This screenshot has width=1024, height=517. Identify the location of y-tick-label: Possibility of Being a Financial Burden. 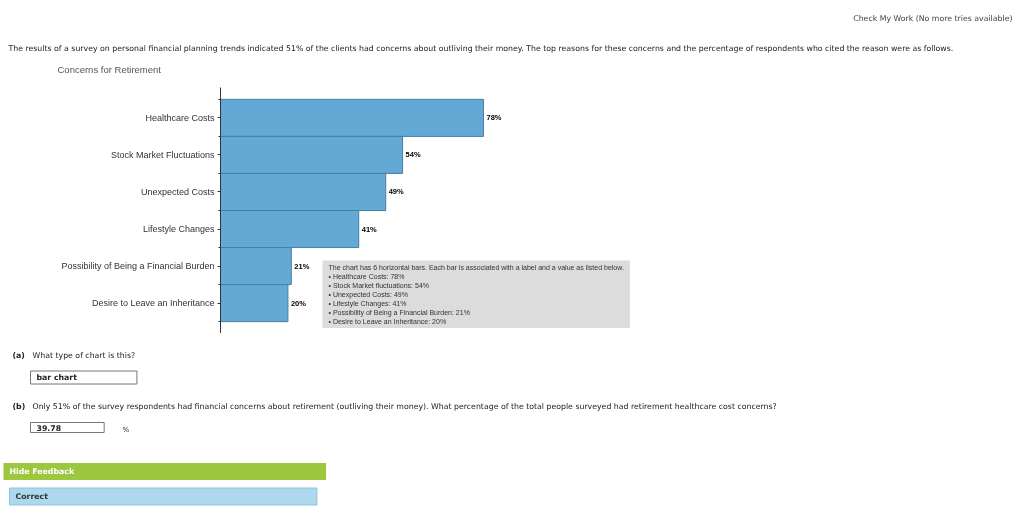
(138, 266).